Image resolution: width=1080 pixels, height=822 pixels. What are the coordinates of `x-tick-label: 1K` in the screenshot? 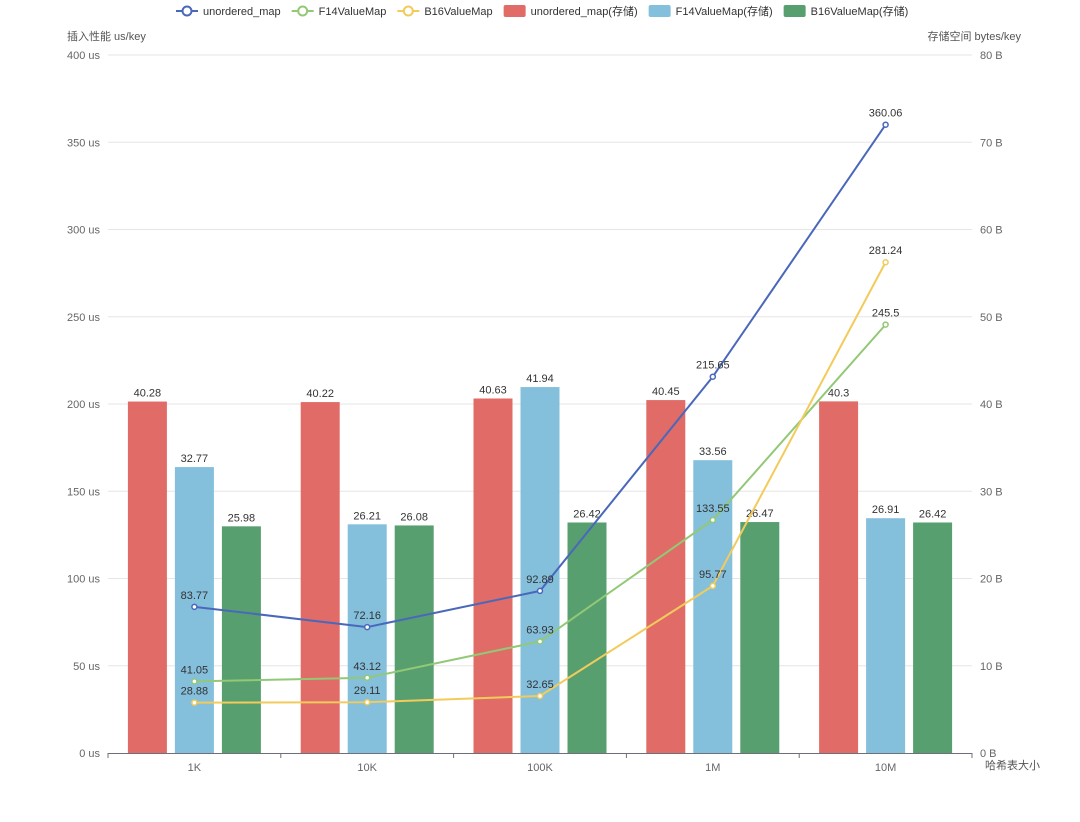 It's located at (195, 768).